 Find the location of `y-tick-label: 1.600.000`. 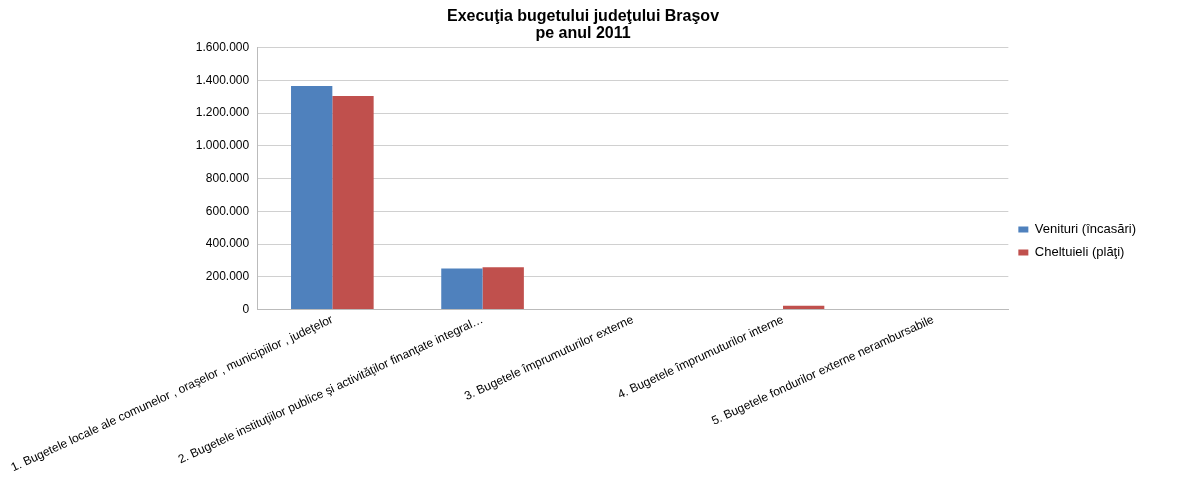

y-tick-label: 1.600.000 is located at coordinates (222, 46).